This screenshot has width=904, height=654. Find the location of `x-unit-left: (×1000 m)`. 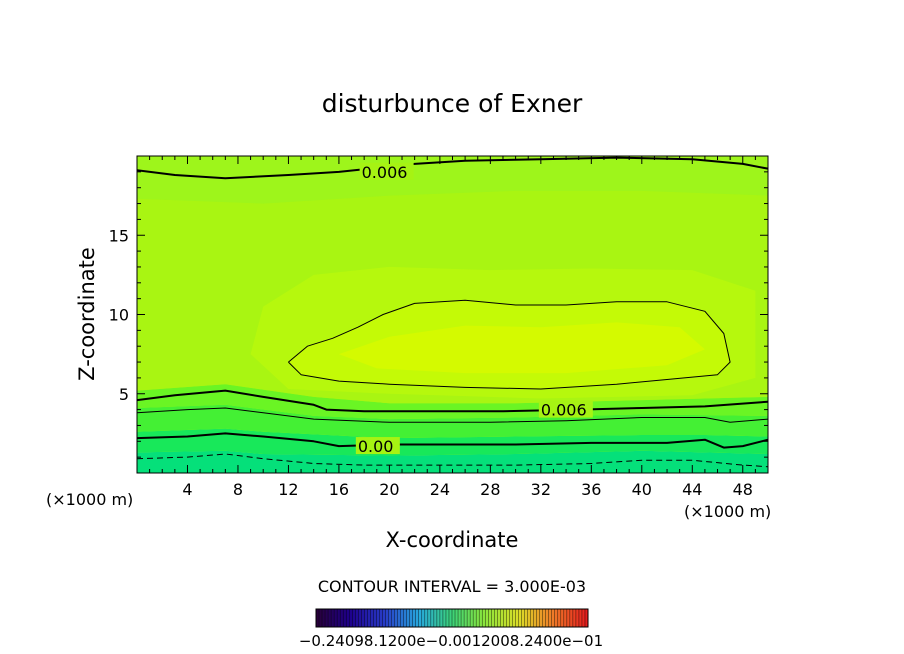

x-unit-left: (×1000 m) is located at coordinates (89, 499).